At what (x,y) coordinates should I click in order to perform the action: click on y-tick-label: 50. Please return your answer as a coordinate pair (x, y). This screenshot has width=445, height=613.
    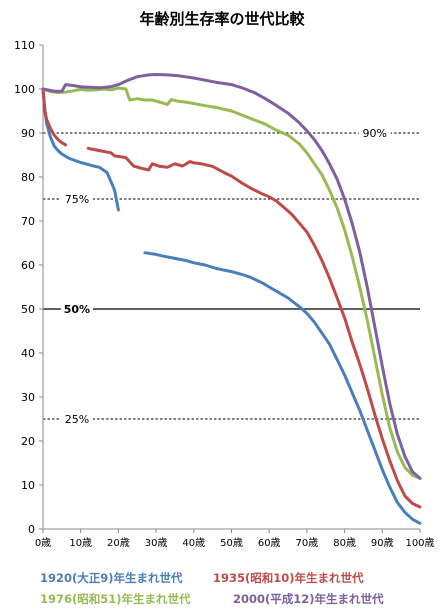
    Looking at the image, I should click on (28, 309).